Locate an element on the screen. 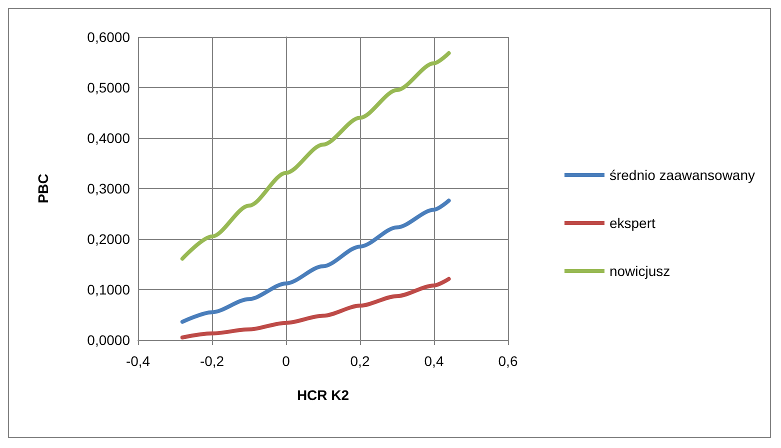 Image resolution: width=781 pixels, height=448 pixels. y-tick-label: 0,5000 is located at coordinates (108, 88).